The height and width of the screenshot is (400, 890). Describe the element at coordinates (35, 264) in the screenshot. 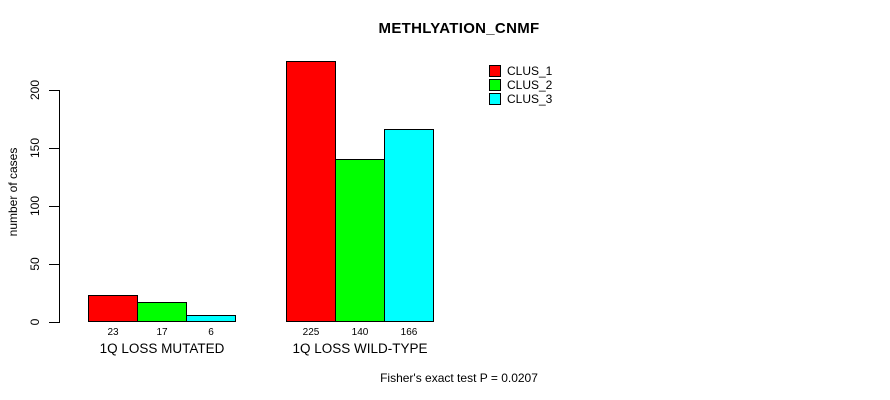

I see `y-tick-label: 50` at that location.